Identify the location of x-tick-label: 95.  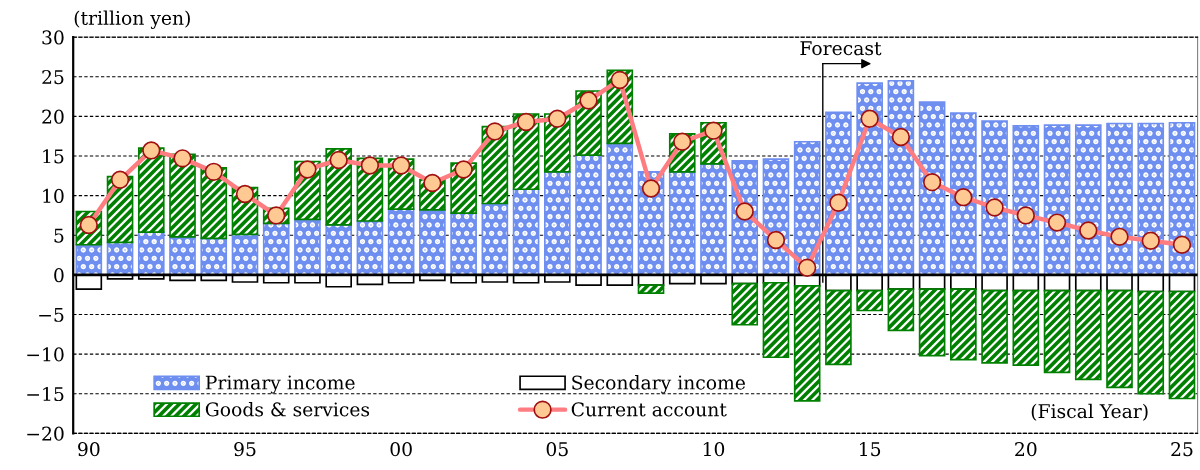
(245, 449).